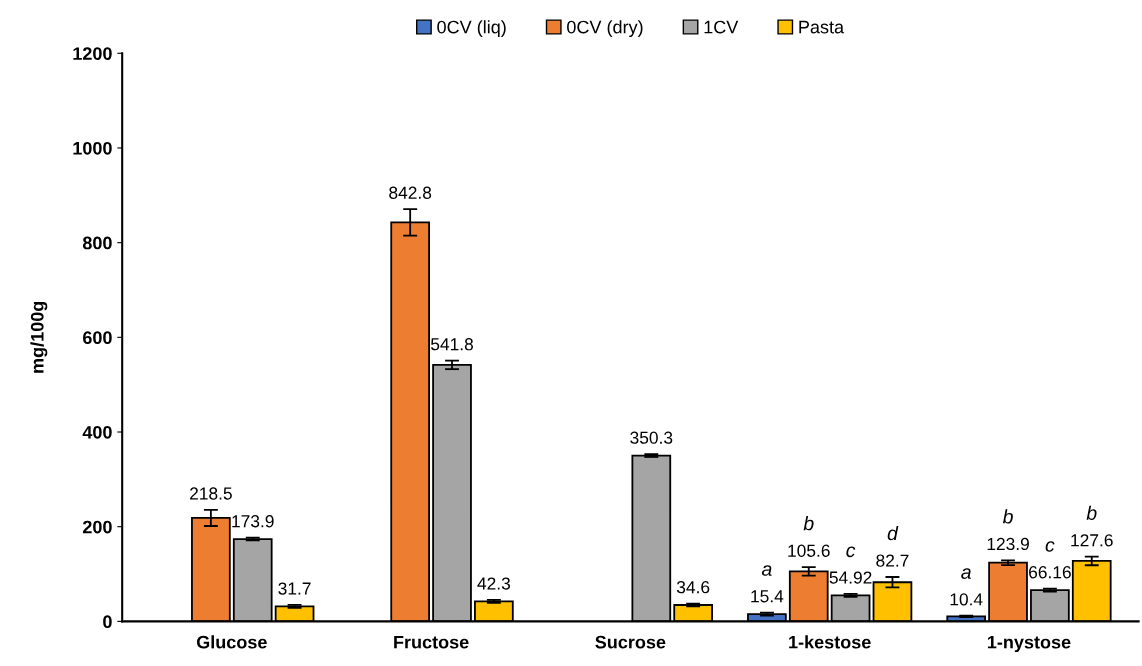  What do you see at coordinates (431, 642) in the screenshot?
I see `x-tick-label: Fructose` at bounding box center [431, 642].